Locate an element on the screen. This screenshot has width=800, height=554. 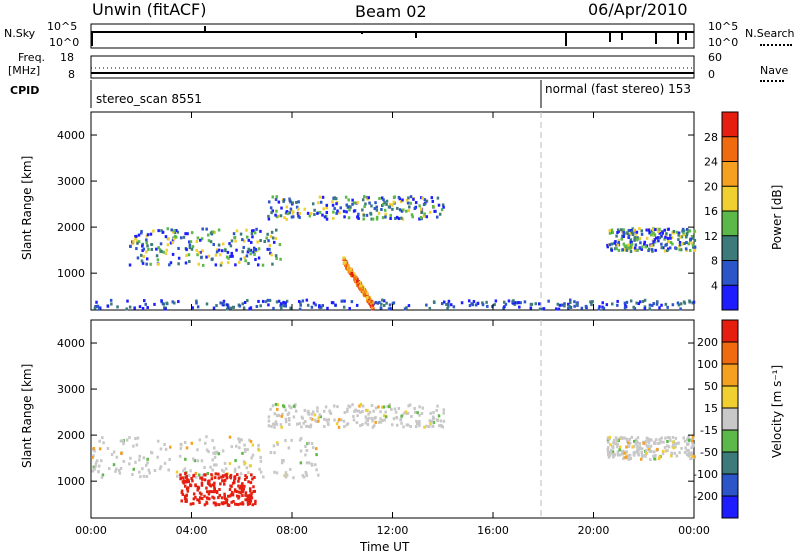
y-tick-label: 3000 is located at coordinates (71, 389).